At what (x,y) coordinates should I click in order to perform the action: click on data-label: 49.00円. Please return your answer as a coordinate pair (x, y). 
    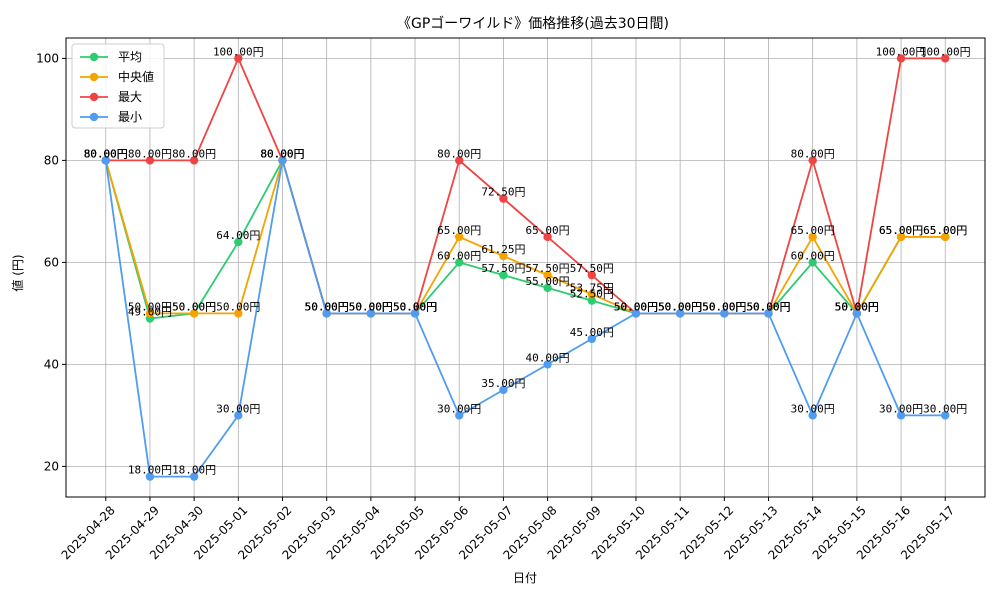
    Looking at the image, I should click on (150, 312).